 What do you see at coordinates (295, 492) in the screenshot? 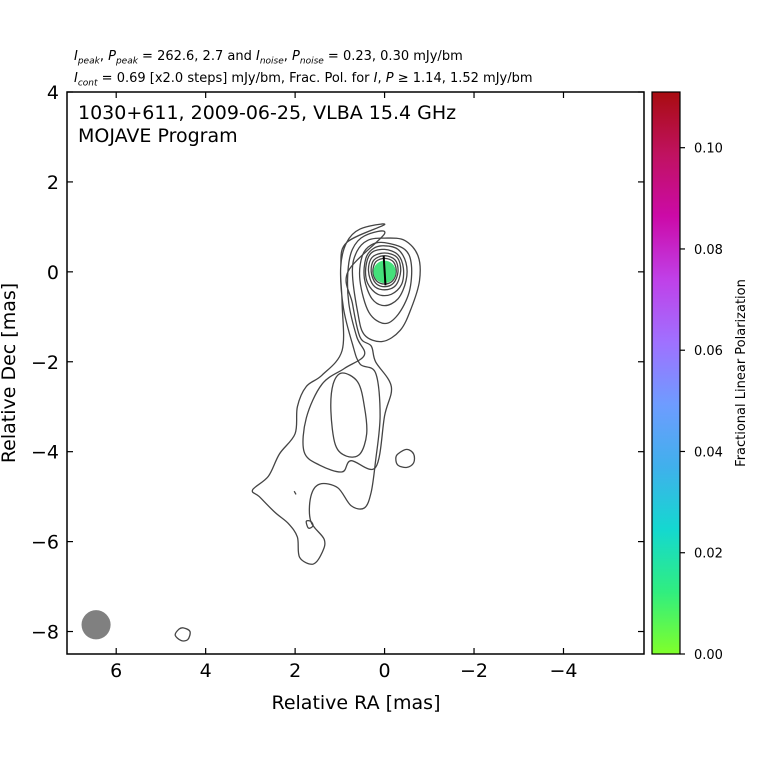
I see `contour-island-tiny` at bounding box center [295, 492].